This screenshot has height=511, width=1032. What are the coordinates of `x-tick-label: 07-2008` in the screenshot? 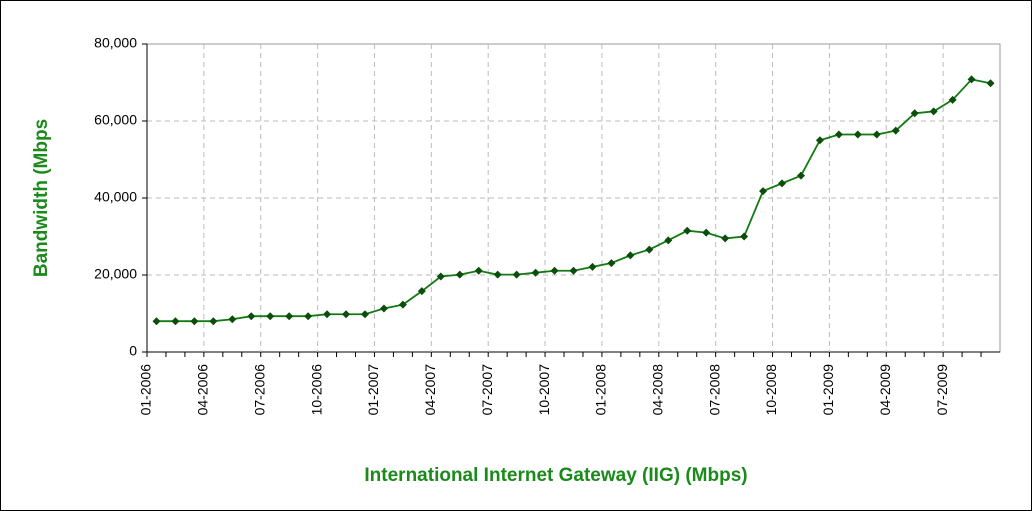 It's located at (714, 390).